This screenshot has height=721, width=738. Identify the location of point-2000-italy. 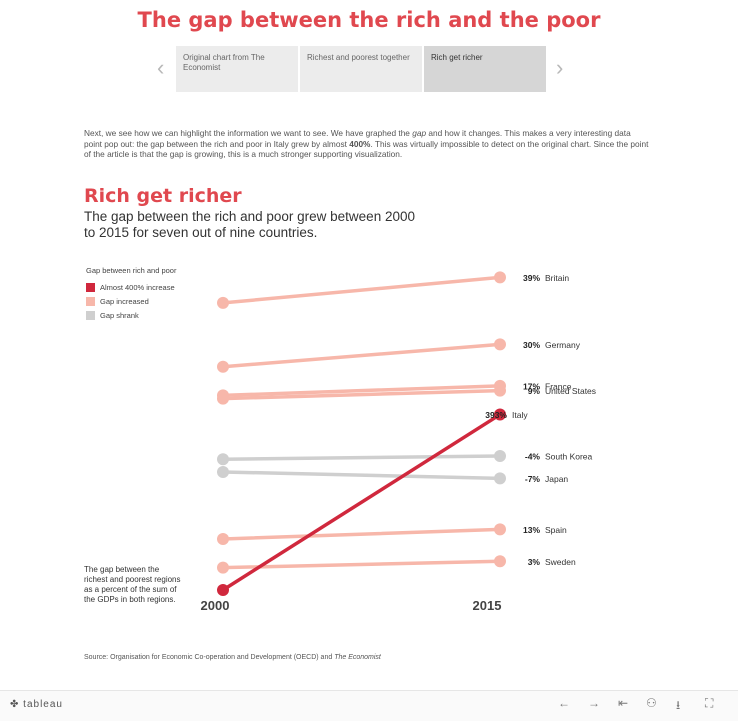
(223, 590).